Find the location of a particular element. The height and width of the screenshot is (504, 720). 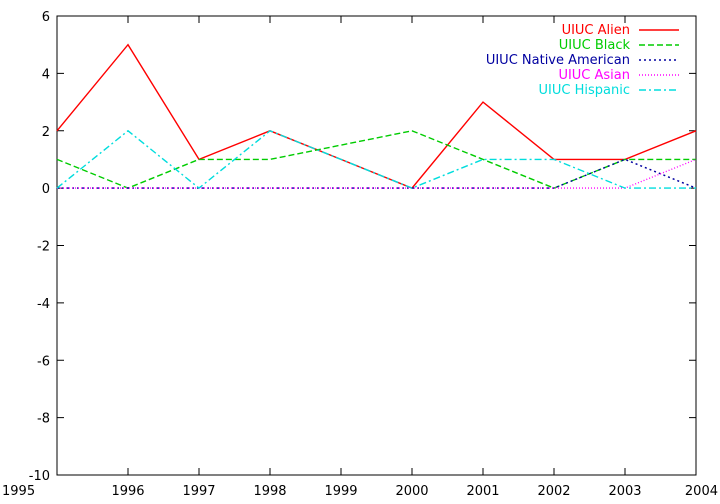

series-line-uiuc-native-american is located at coordinates (377, 173).